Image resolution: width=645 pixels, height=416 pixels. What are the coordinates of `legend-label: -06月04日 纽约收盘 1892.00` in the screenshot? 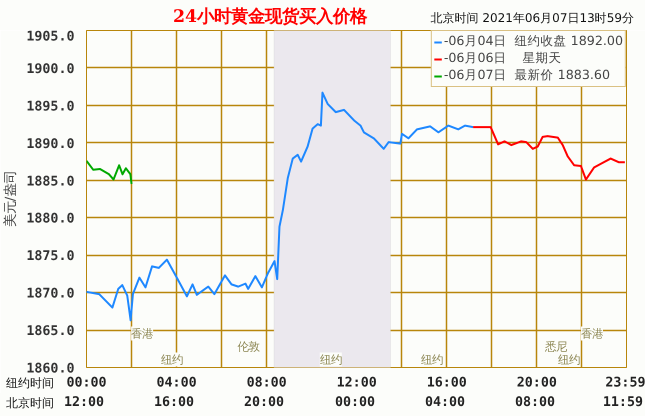 It's located at (533, 41).